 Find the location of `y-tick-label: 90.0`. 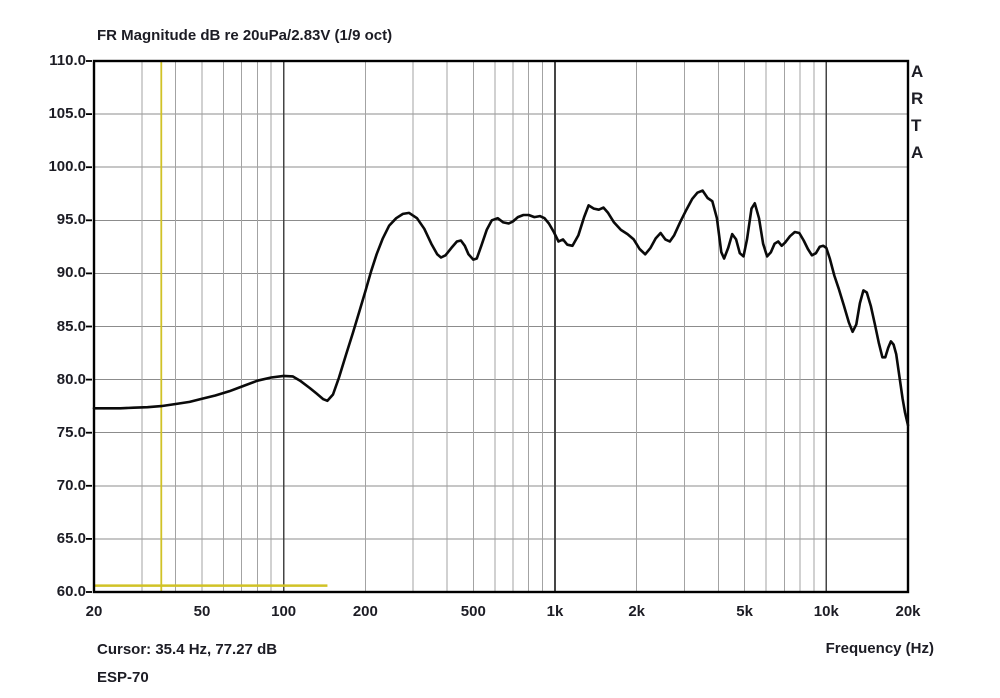

y-tick-label: 90.0 is located at coordinates (71, 273).